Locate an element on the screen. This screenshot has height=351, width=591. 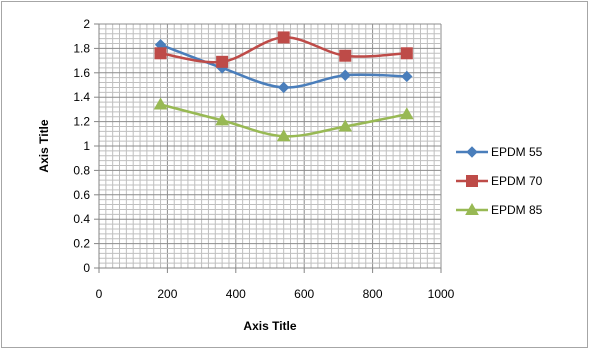
x-tick-label: 200 is located at coordinates (167, 294).